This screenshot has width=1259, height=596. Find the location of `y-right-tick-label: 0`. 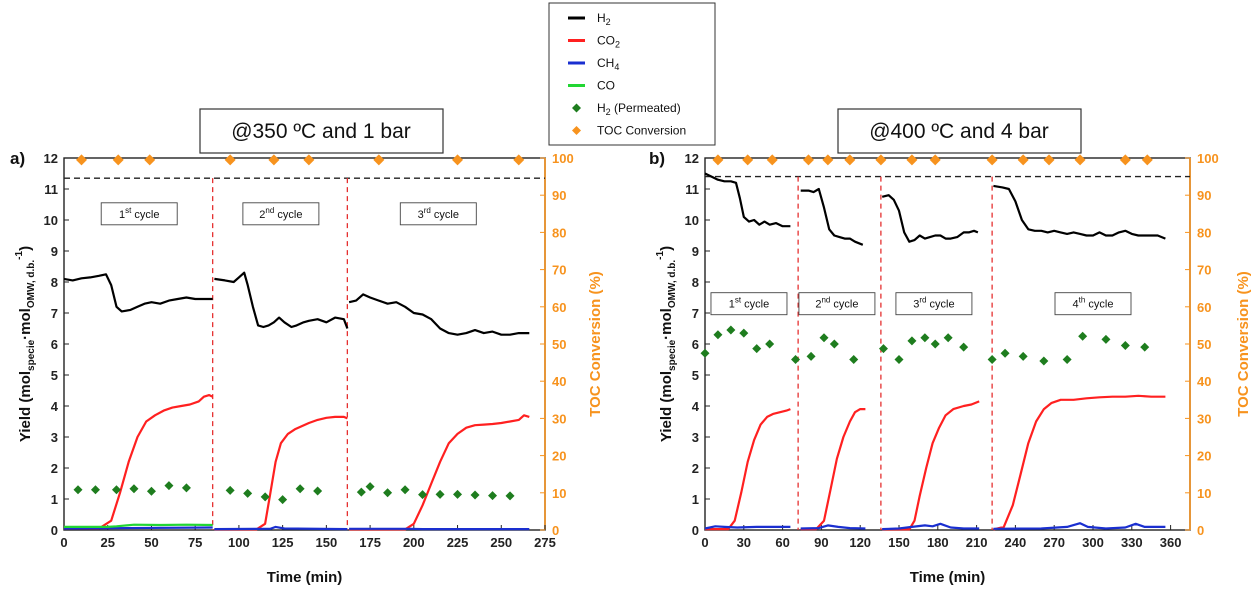

y-right-tick-label: 0 is located at coordinates (1200, 530).